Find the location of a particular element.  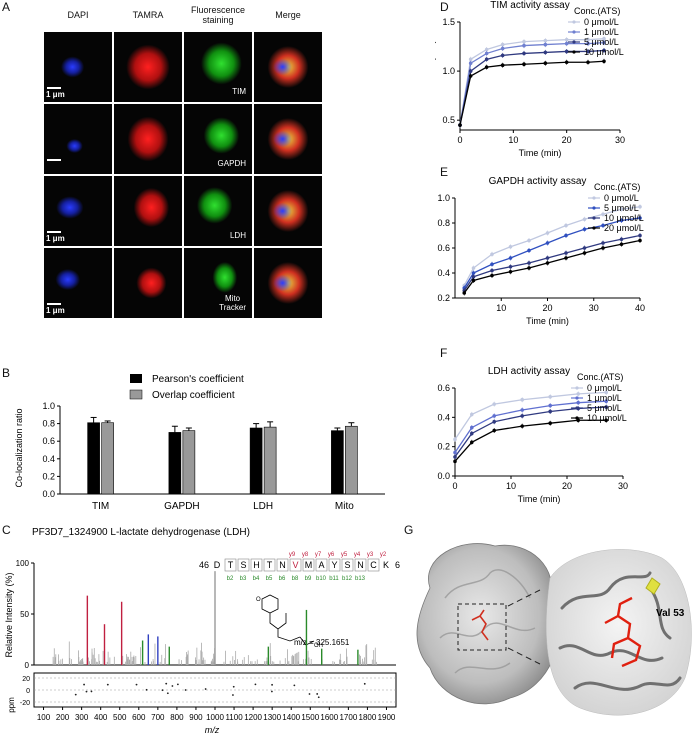

y-ion-label: y9 is located at coordinates (292, 555).